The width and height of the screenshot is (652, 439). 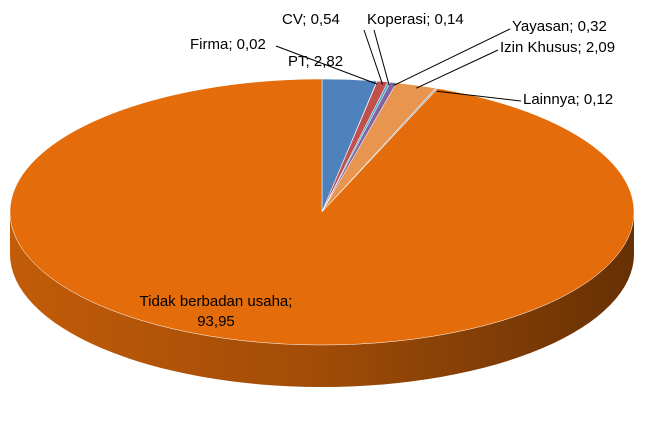 I want to click on data-label: Tidak berbadan usaha; 93,95, so click(x=216, y=312).